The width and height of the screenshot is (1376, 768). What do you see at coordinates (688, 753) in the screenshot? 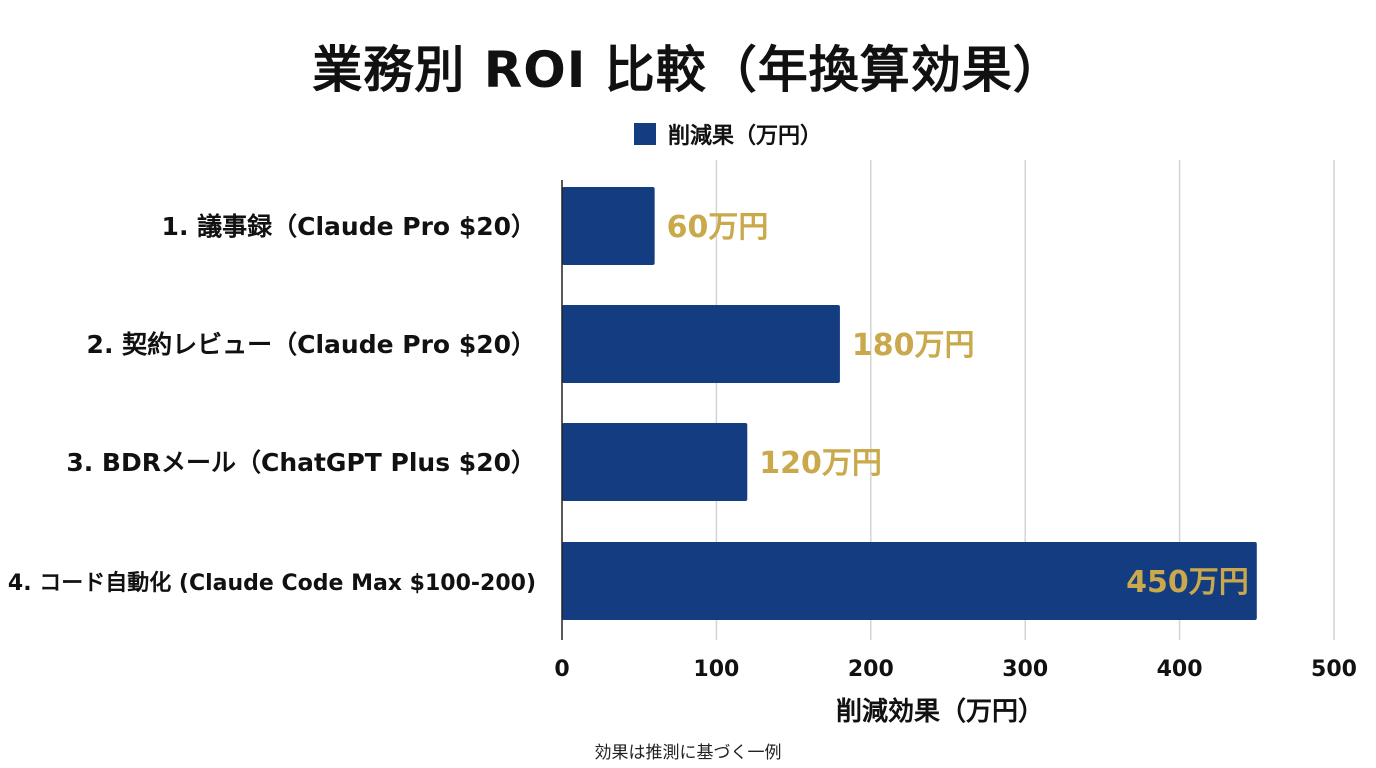
I see `footnote: 効果は推測に基づく一例` at bounding box center [688, 753].